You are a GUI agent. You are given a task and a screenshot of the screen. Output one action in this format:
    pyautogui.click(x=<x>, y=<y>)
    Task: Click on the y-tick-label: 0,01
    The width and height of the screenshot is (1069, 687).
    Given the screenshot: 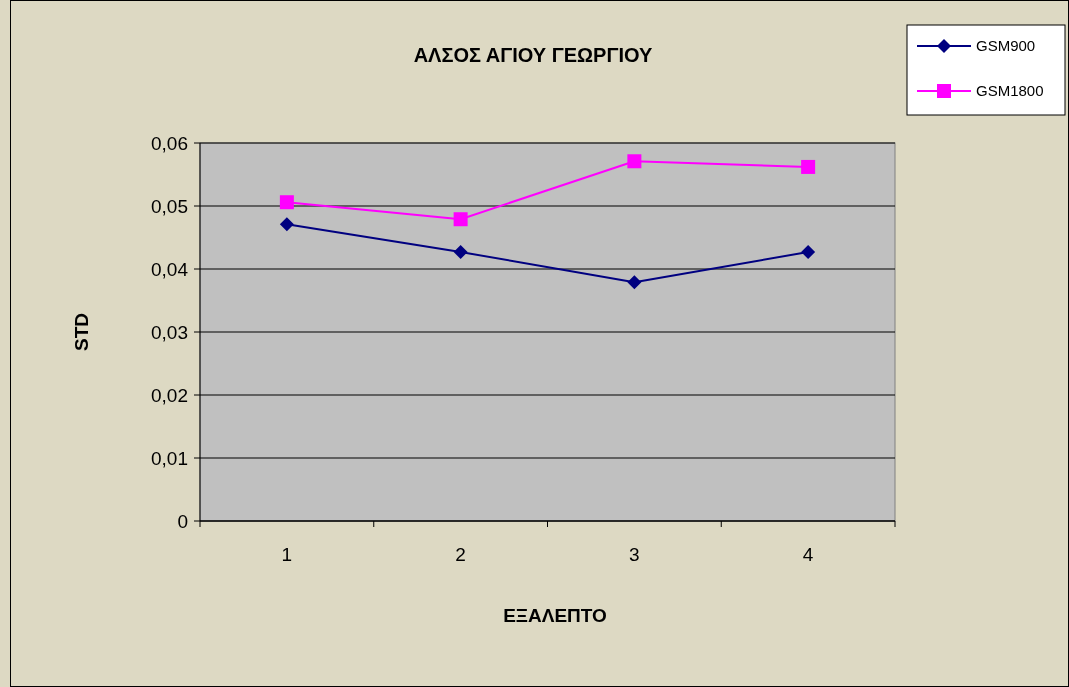 What is the action you would take?
    pyautogui.click(x=169, y=458)
    